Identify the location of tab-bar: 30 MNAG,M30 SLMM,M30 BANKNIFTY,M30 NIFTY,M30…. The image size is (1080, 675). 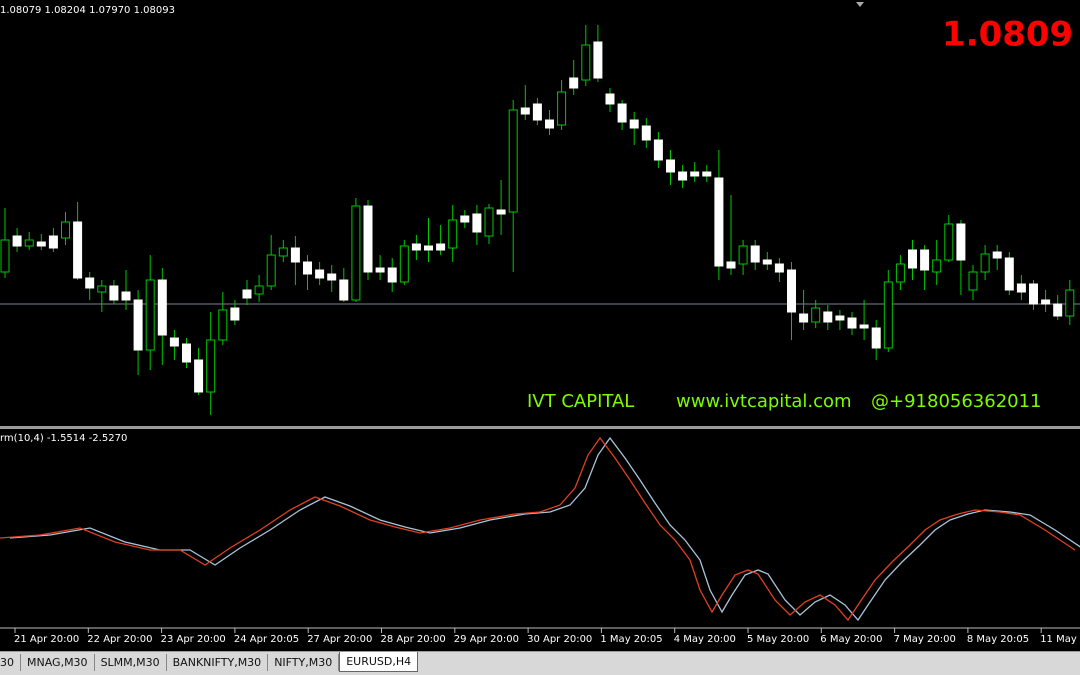
(540, 663).